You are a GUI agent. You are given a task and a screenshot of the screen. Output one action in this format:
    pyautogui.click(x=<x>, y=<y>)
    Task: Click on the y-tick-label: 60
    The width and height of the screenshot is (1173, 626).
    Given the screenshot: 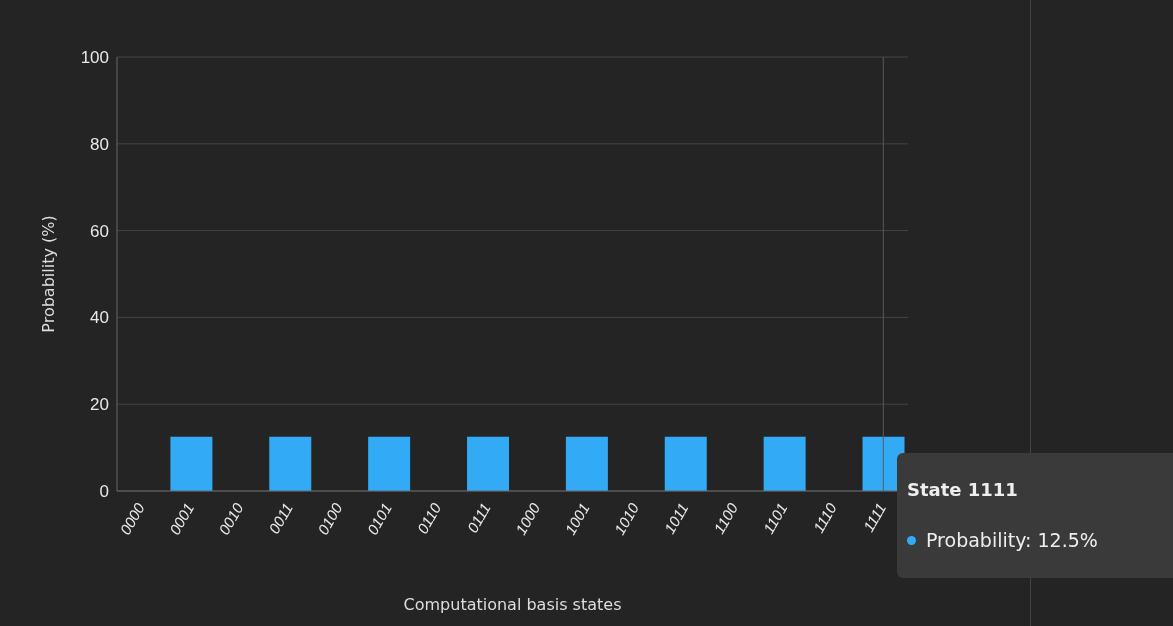 What is the action you would take?
    pyautogui.click(x=99, y=231)
    